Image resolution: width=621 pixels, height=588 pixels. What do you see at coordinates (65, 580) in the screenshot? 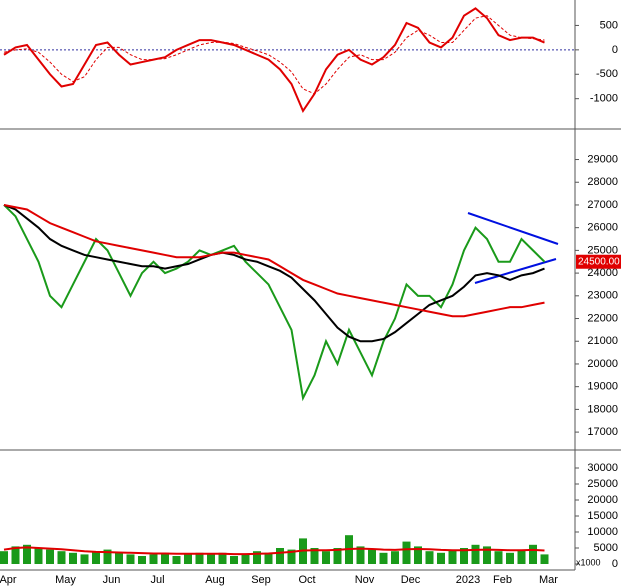
I see `x-tick-label: May` at bounding box center [65, 580].